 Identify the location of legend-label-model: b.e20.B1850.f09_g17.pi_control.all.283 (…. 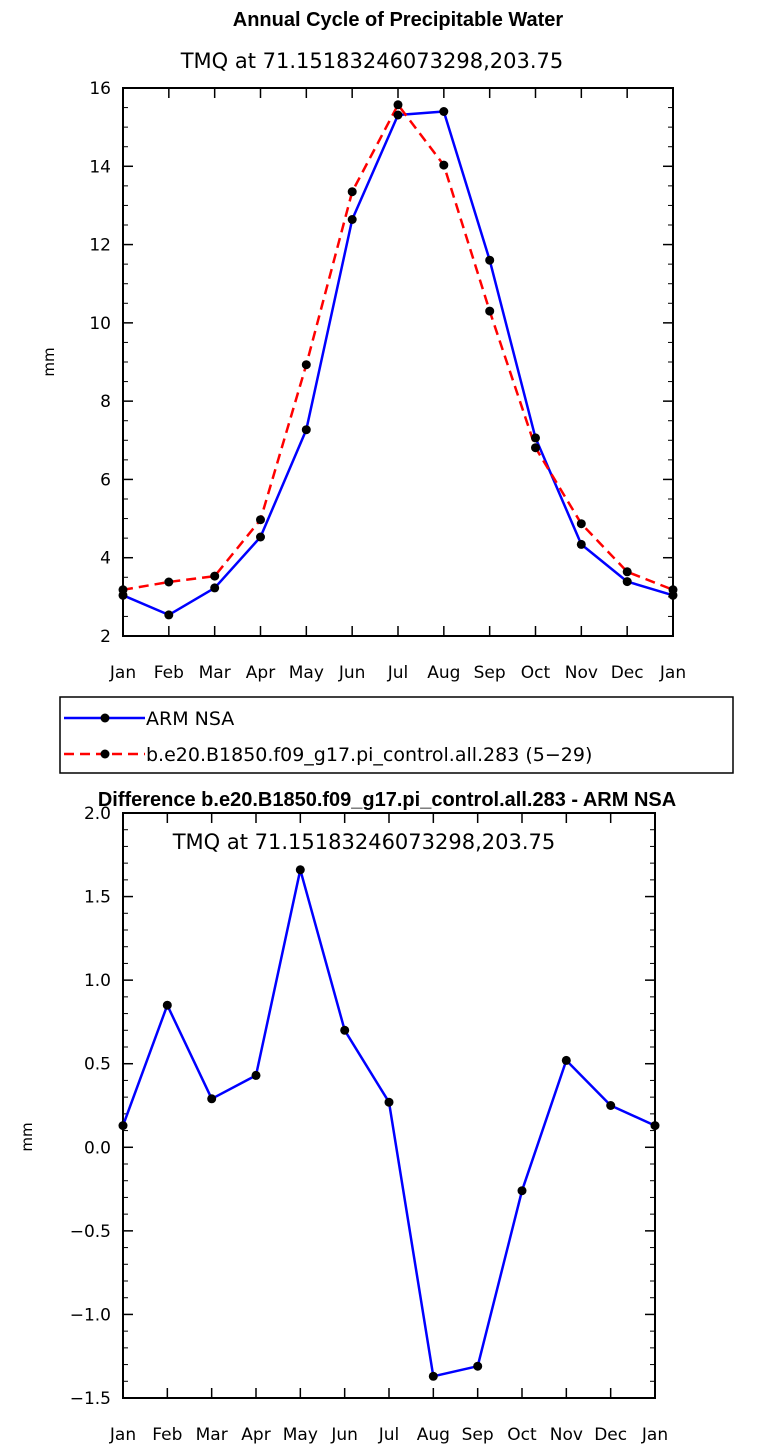
(369, 755).